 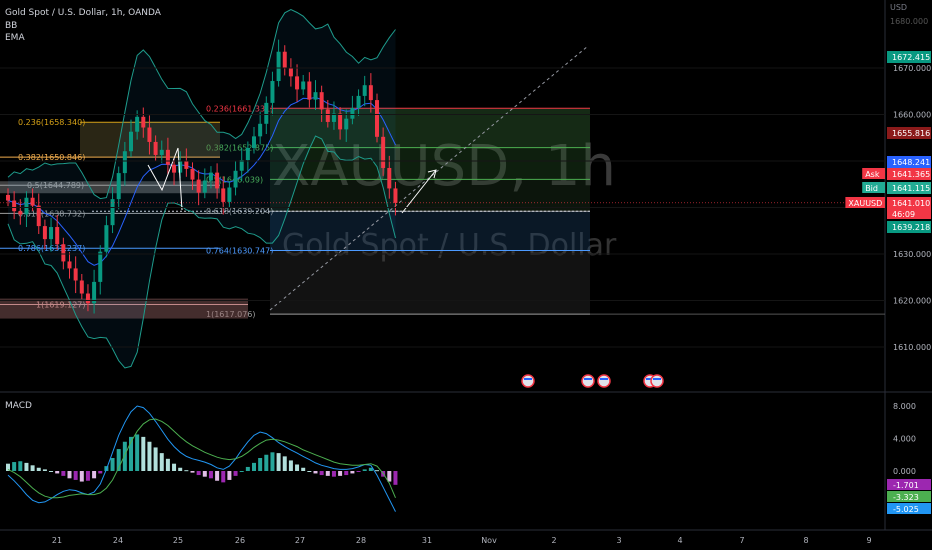 I want to click on price-tag-name: XAUUSD, so click(x=865, y=203).